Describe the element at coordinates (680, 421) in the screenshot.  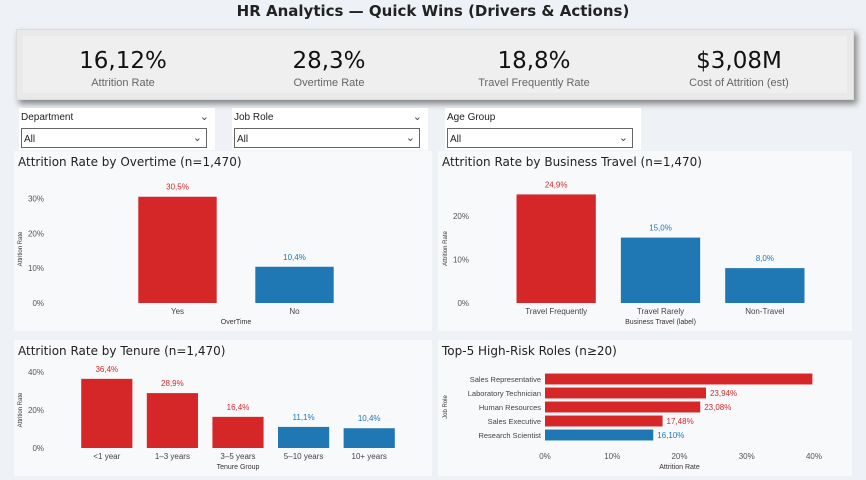
I see `data-label: 17,48%` at that location.